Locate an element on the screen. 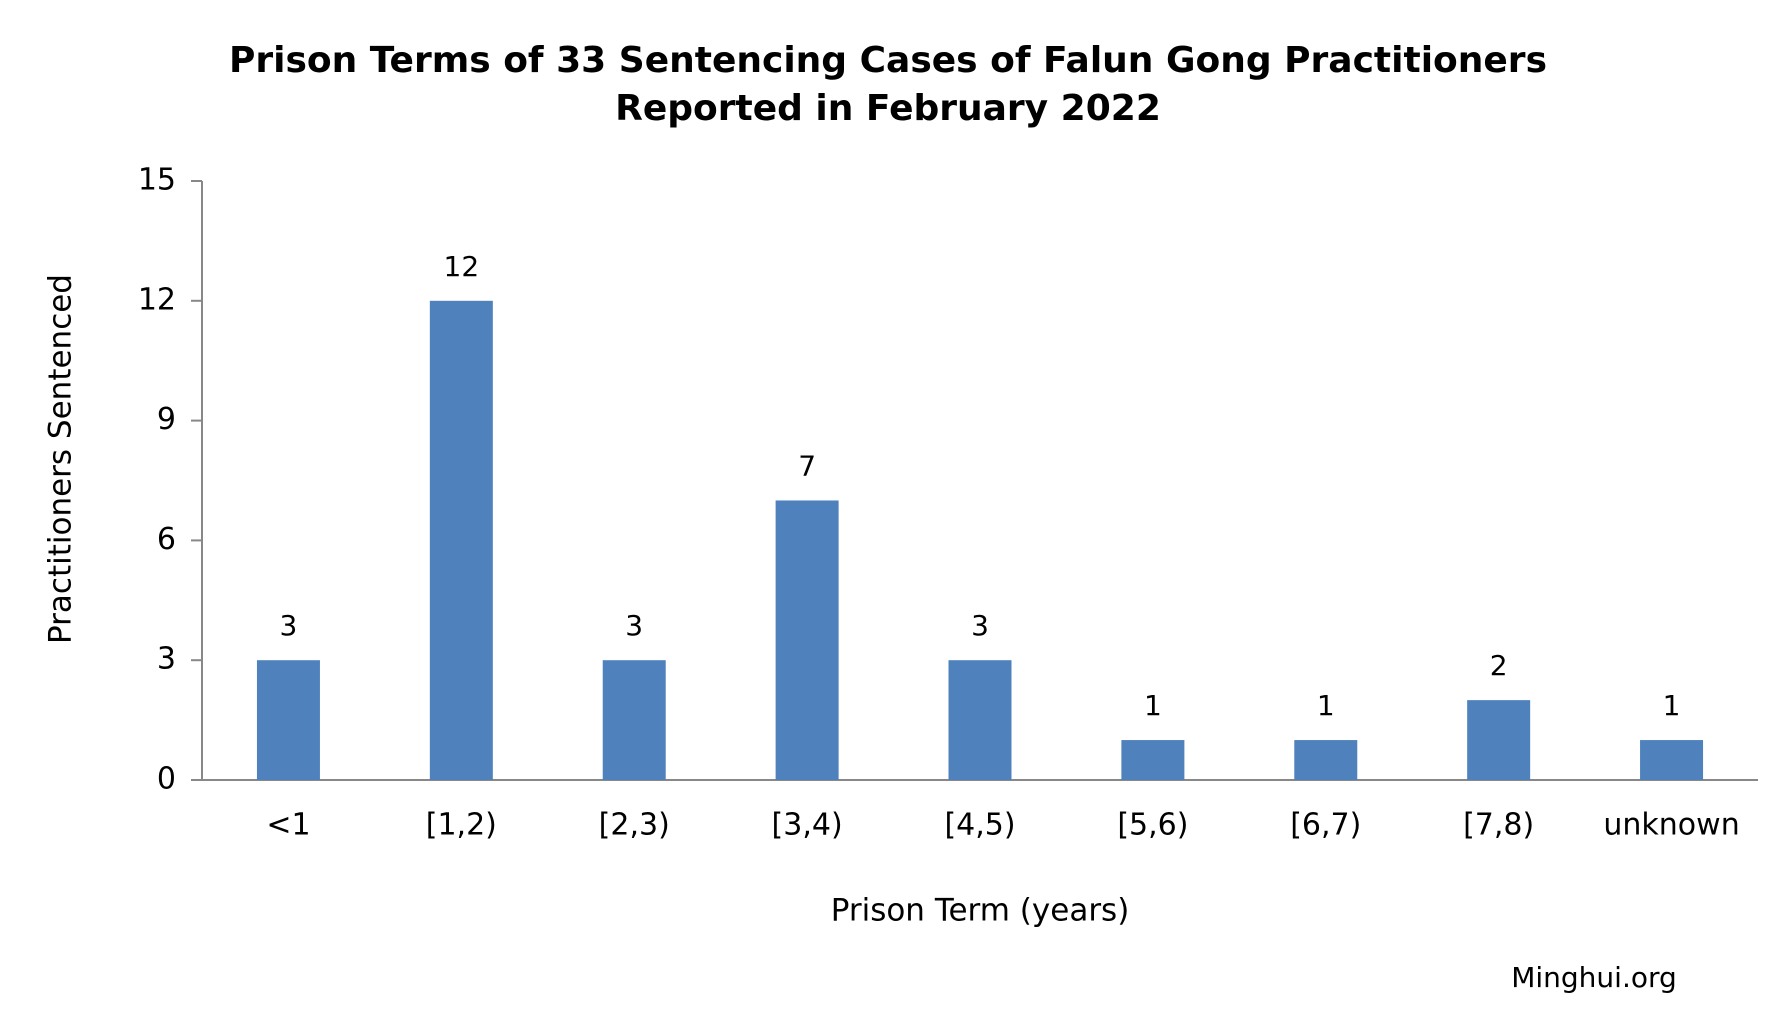  value-label: 2 is located at coordinates (1499, 665).